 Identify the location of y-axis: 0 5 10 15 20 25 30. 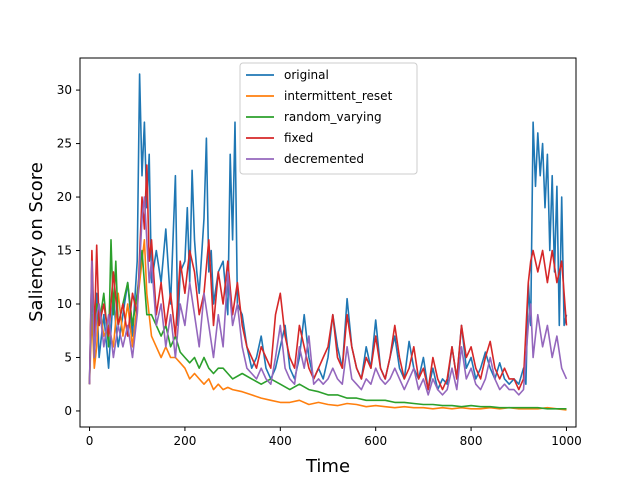
(68, 250).